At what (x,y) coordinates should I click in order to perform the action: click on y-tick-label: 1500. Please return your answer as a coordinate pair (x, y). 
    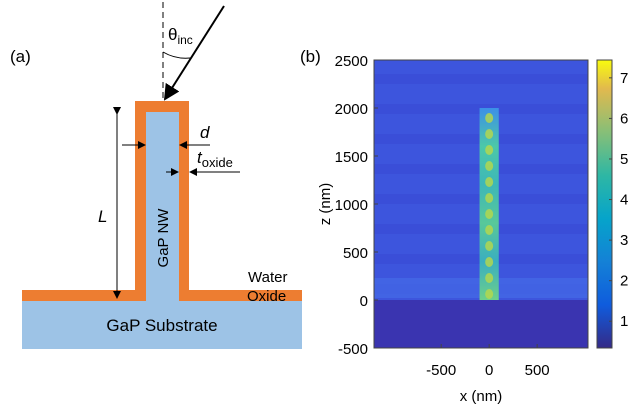
    Looking at the image, I should click on (351, 157).